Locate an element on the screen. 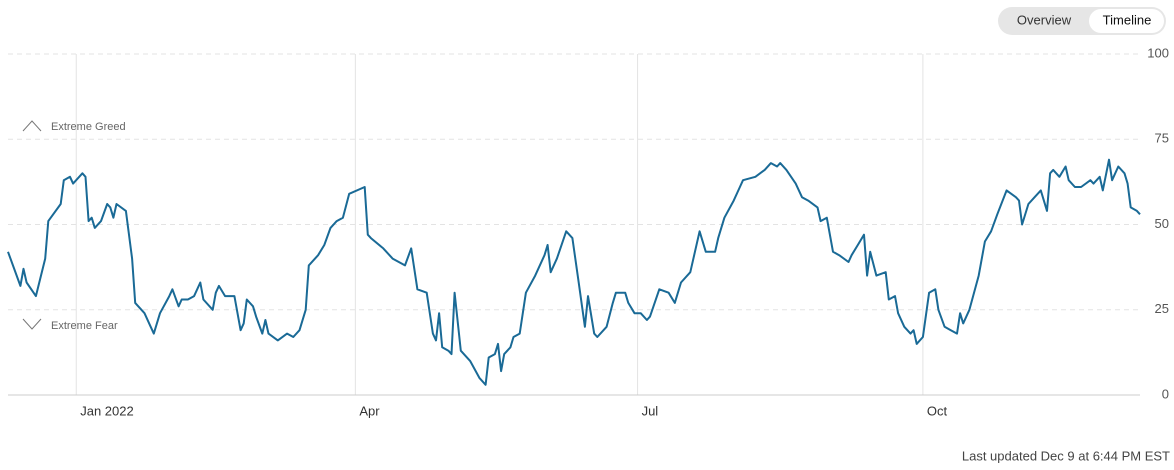 Image resolution: width=1174 pixels, height=470 pixels. x-tick-label: Jul is located at coordinates (650, 410).